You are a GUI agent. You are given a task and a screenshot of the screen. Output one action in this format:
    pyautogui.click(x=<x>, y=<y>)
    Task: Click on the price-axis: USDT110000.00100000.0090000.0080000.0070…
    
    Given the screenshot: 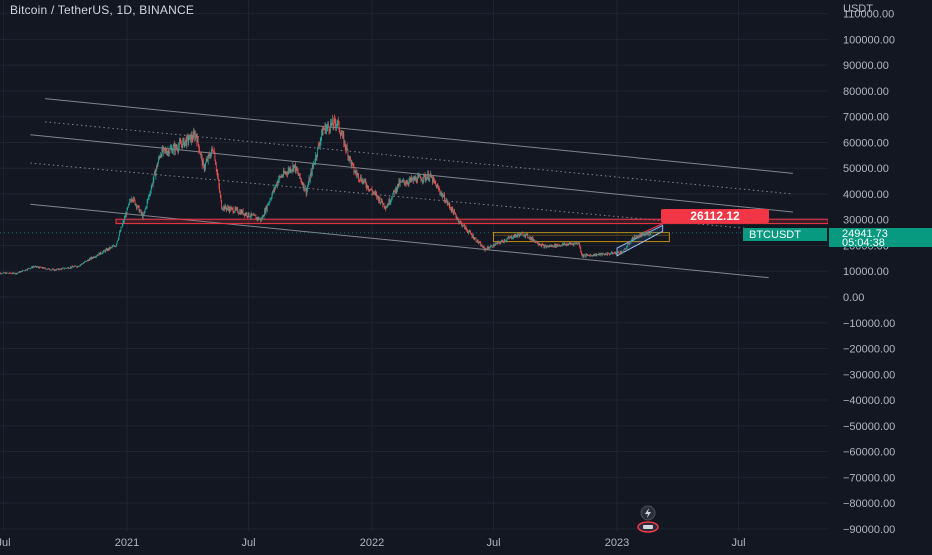 What is the action you would take?
    pyautogui.click(x=880, y=275)
    